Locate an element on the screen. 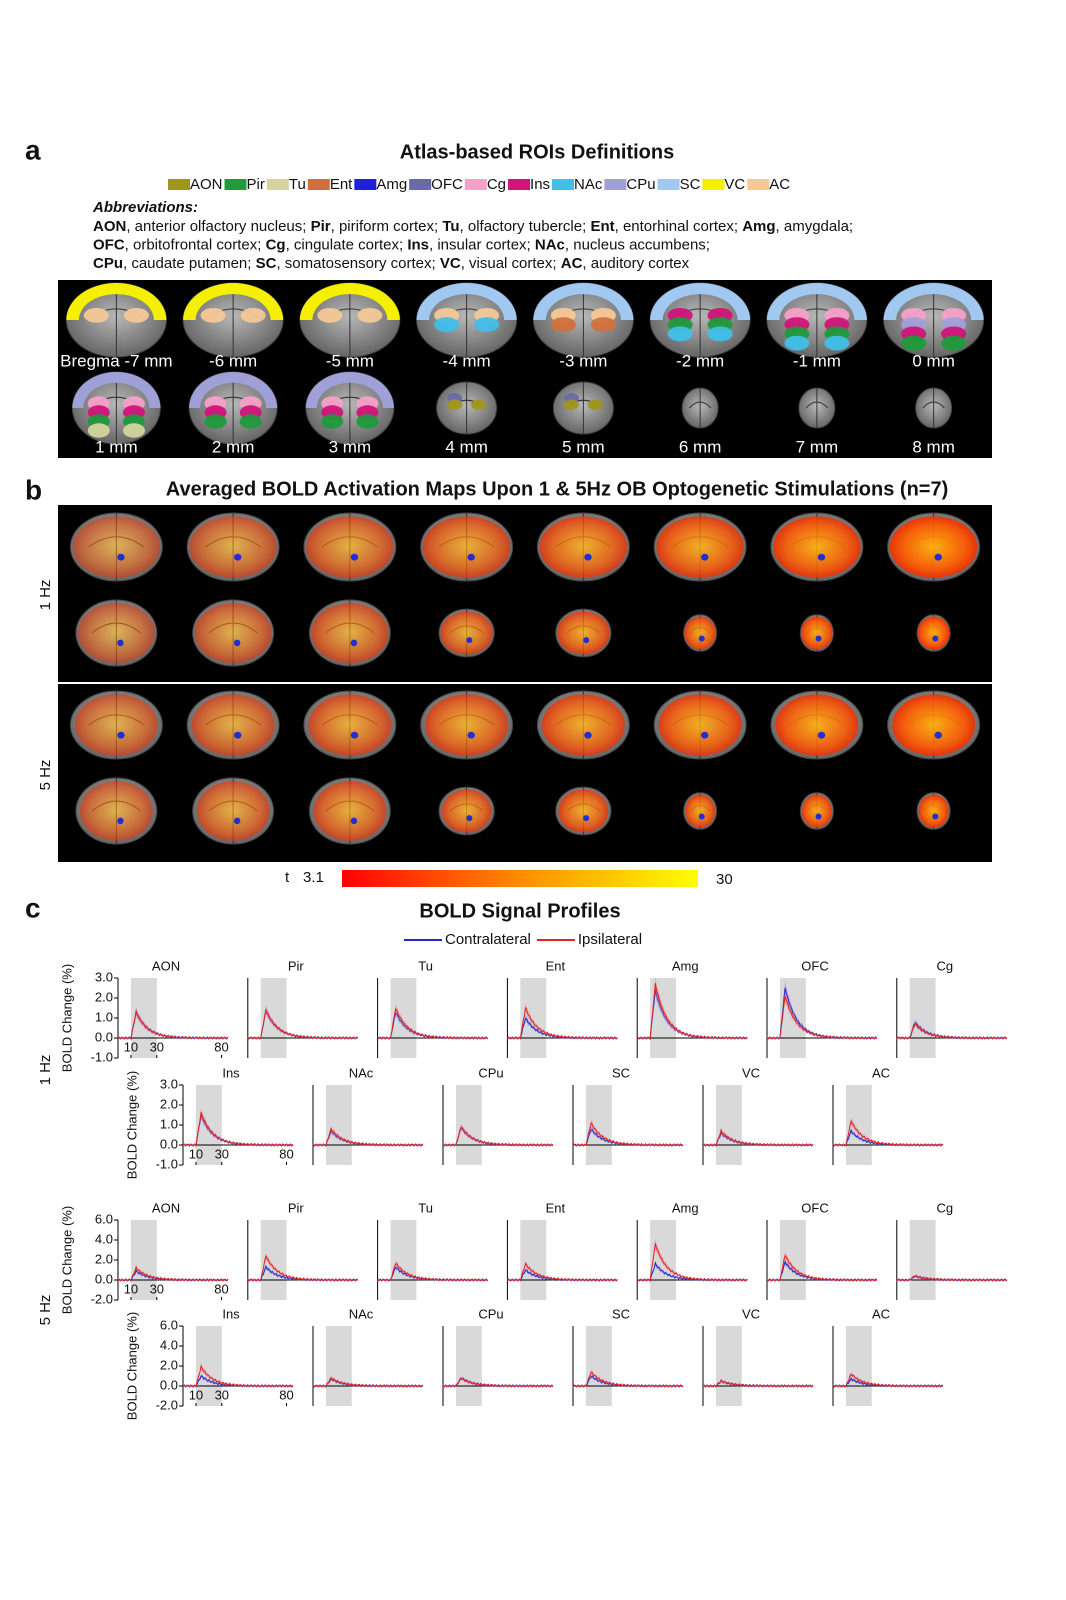 Image resolution: width=1066 pixels, height=1600 pixels. roi-title: Ent is located at coordinates (556, 965).